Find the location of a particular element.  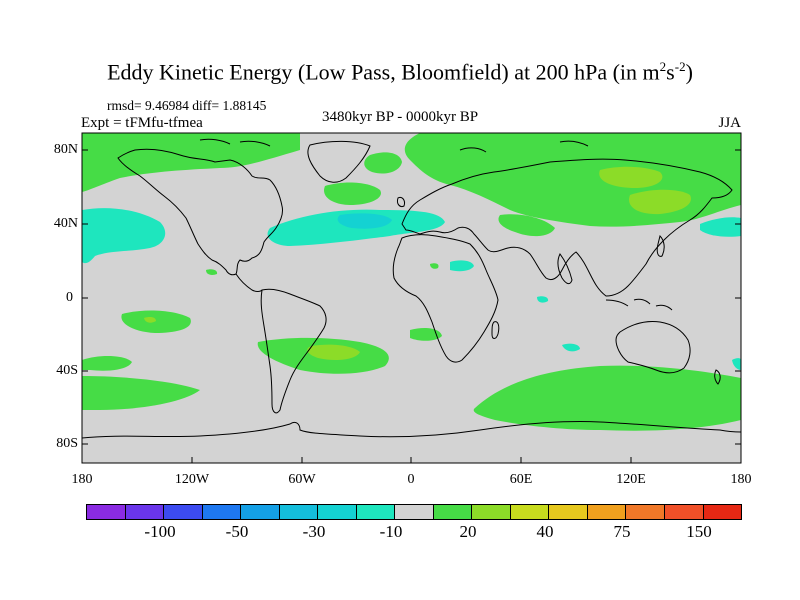

cyan-region-north-pacific is located at coordinates (124, 236).